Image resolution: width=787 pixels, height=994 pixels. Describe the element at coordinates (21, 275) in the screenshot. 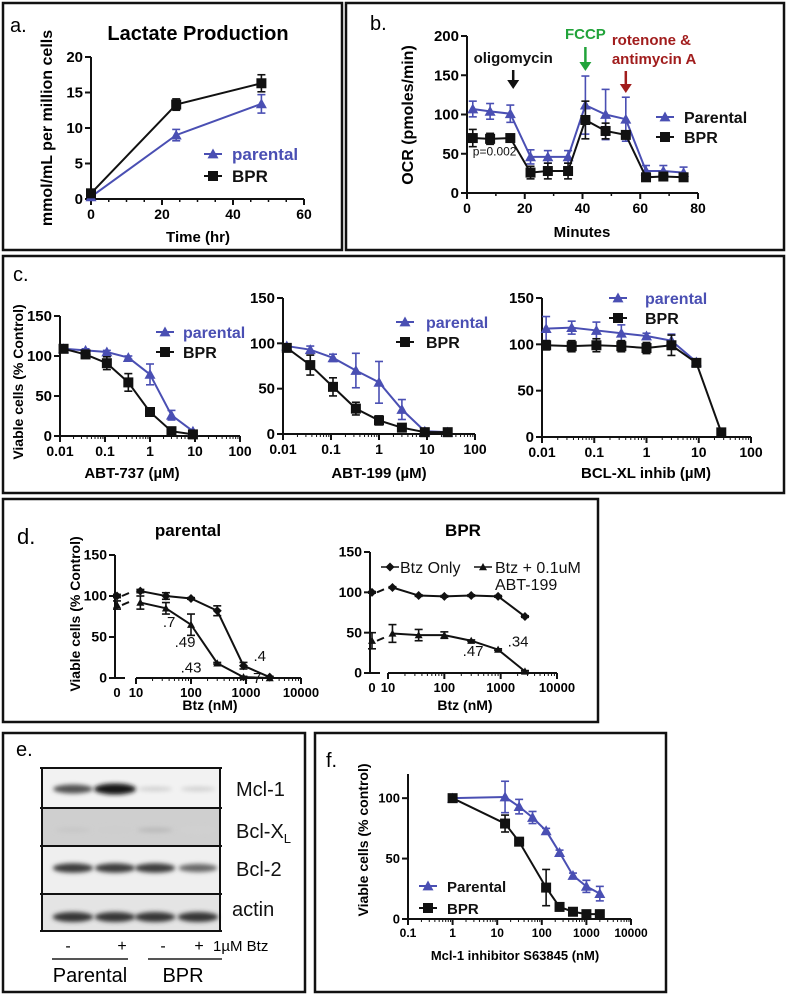

I see `panel-label-c: c.` at that location.